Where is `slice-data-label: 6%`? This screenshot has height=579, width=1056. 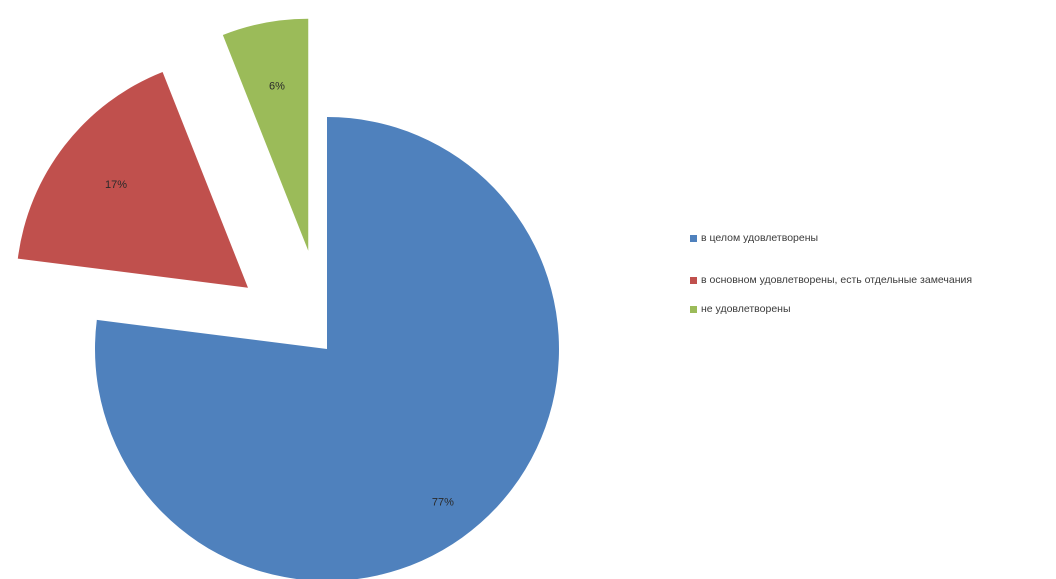 slice-data-label: 6% is located at coordinates (277, 87).